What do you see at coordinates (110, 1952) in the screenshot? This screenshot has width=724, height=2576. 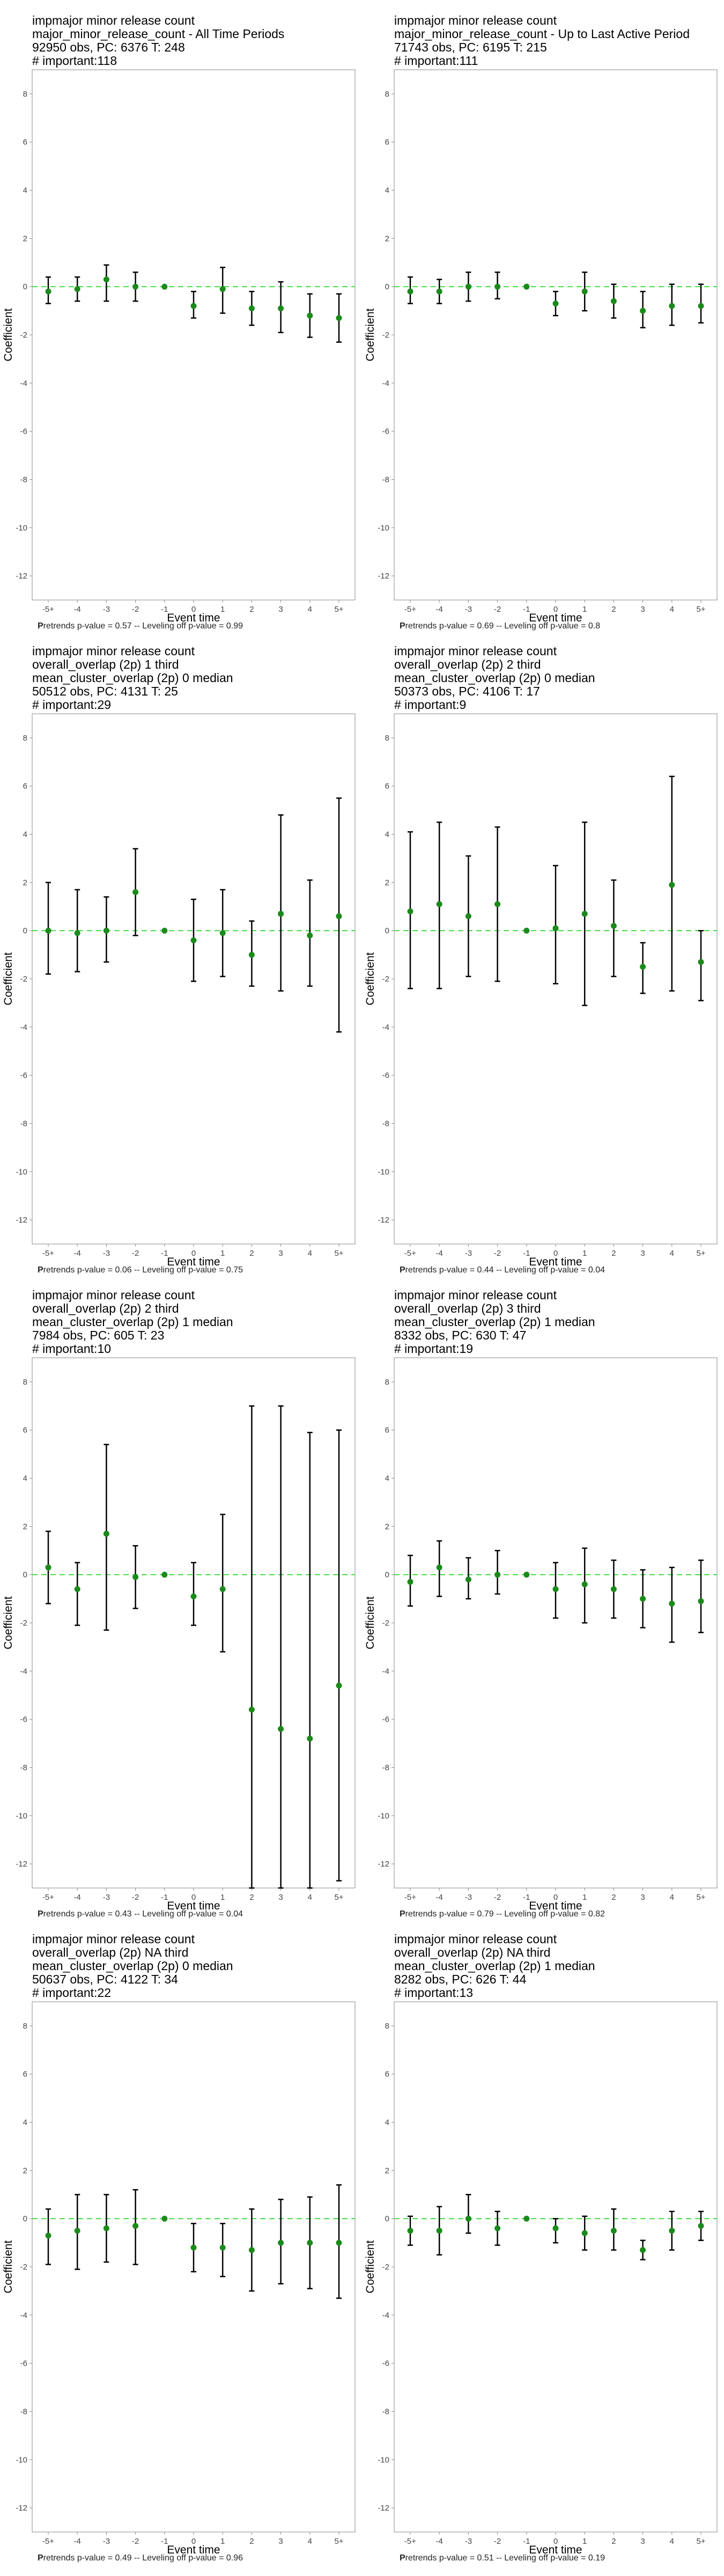 I see `chart-title-line: overall_overlap (2p) NA third` at bounding box center [110, 1952].